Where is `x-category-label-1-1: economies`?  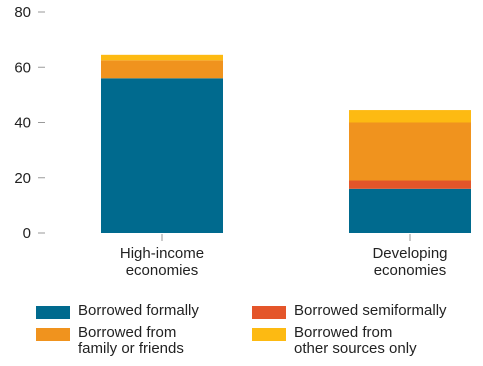 x-category-label-1-1: economies is located at coordinates (410, 270).